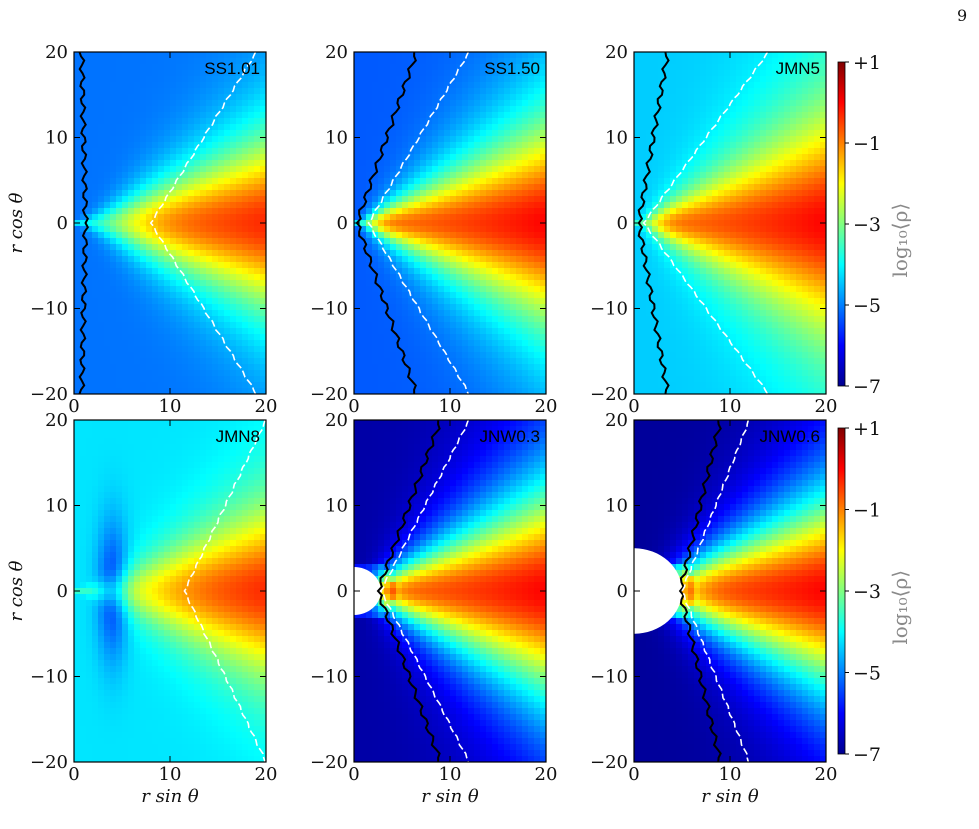  I want to click on y-axis-label: r cos θ, so click(16, 222).